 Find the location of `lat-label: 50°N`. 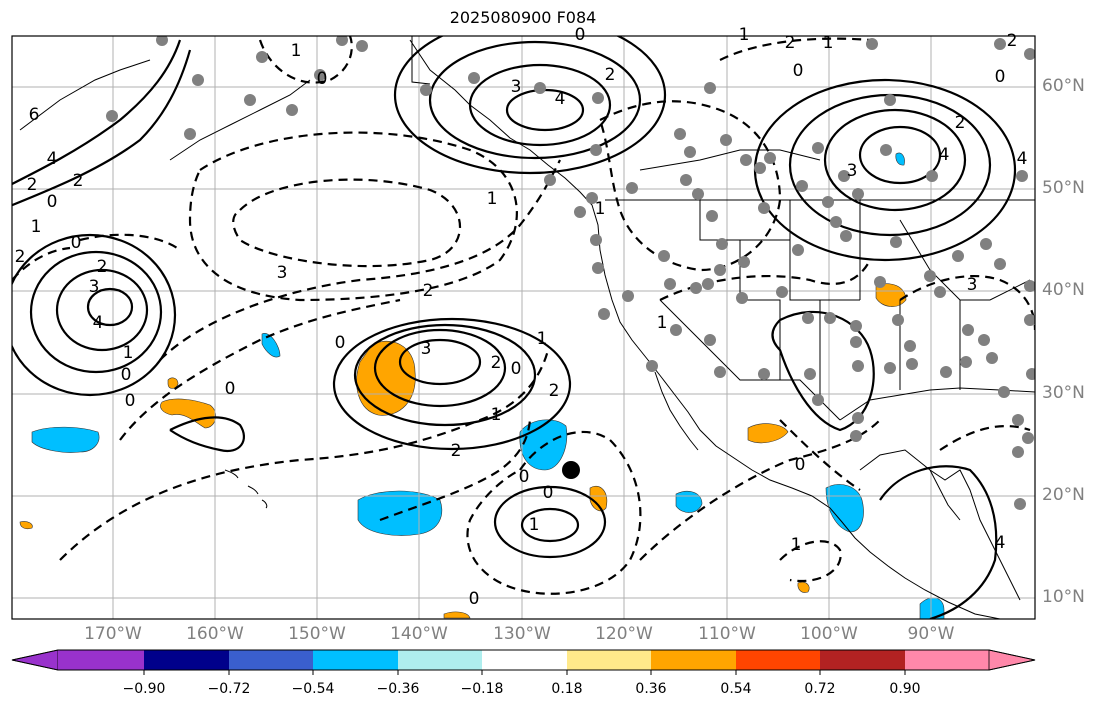

lat-label: 50°N is located at coordinates (1063, 188).